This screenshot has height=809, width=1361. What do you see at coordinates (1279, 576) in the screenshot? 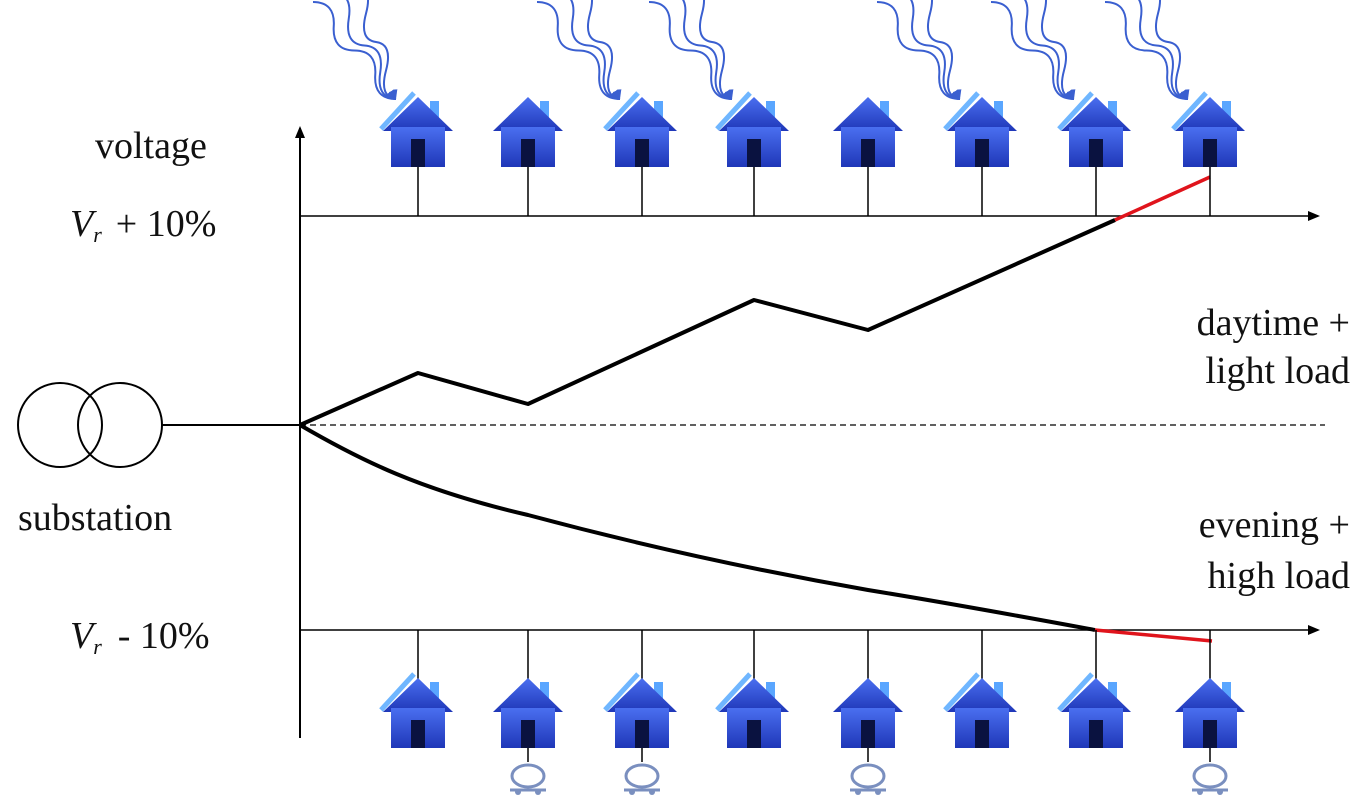
I see `evening-label-line2: high load` at bounding box center [1279, 576].